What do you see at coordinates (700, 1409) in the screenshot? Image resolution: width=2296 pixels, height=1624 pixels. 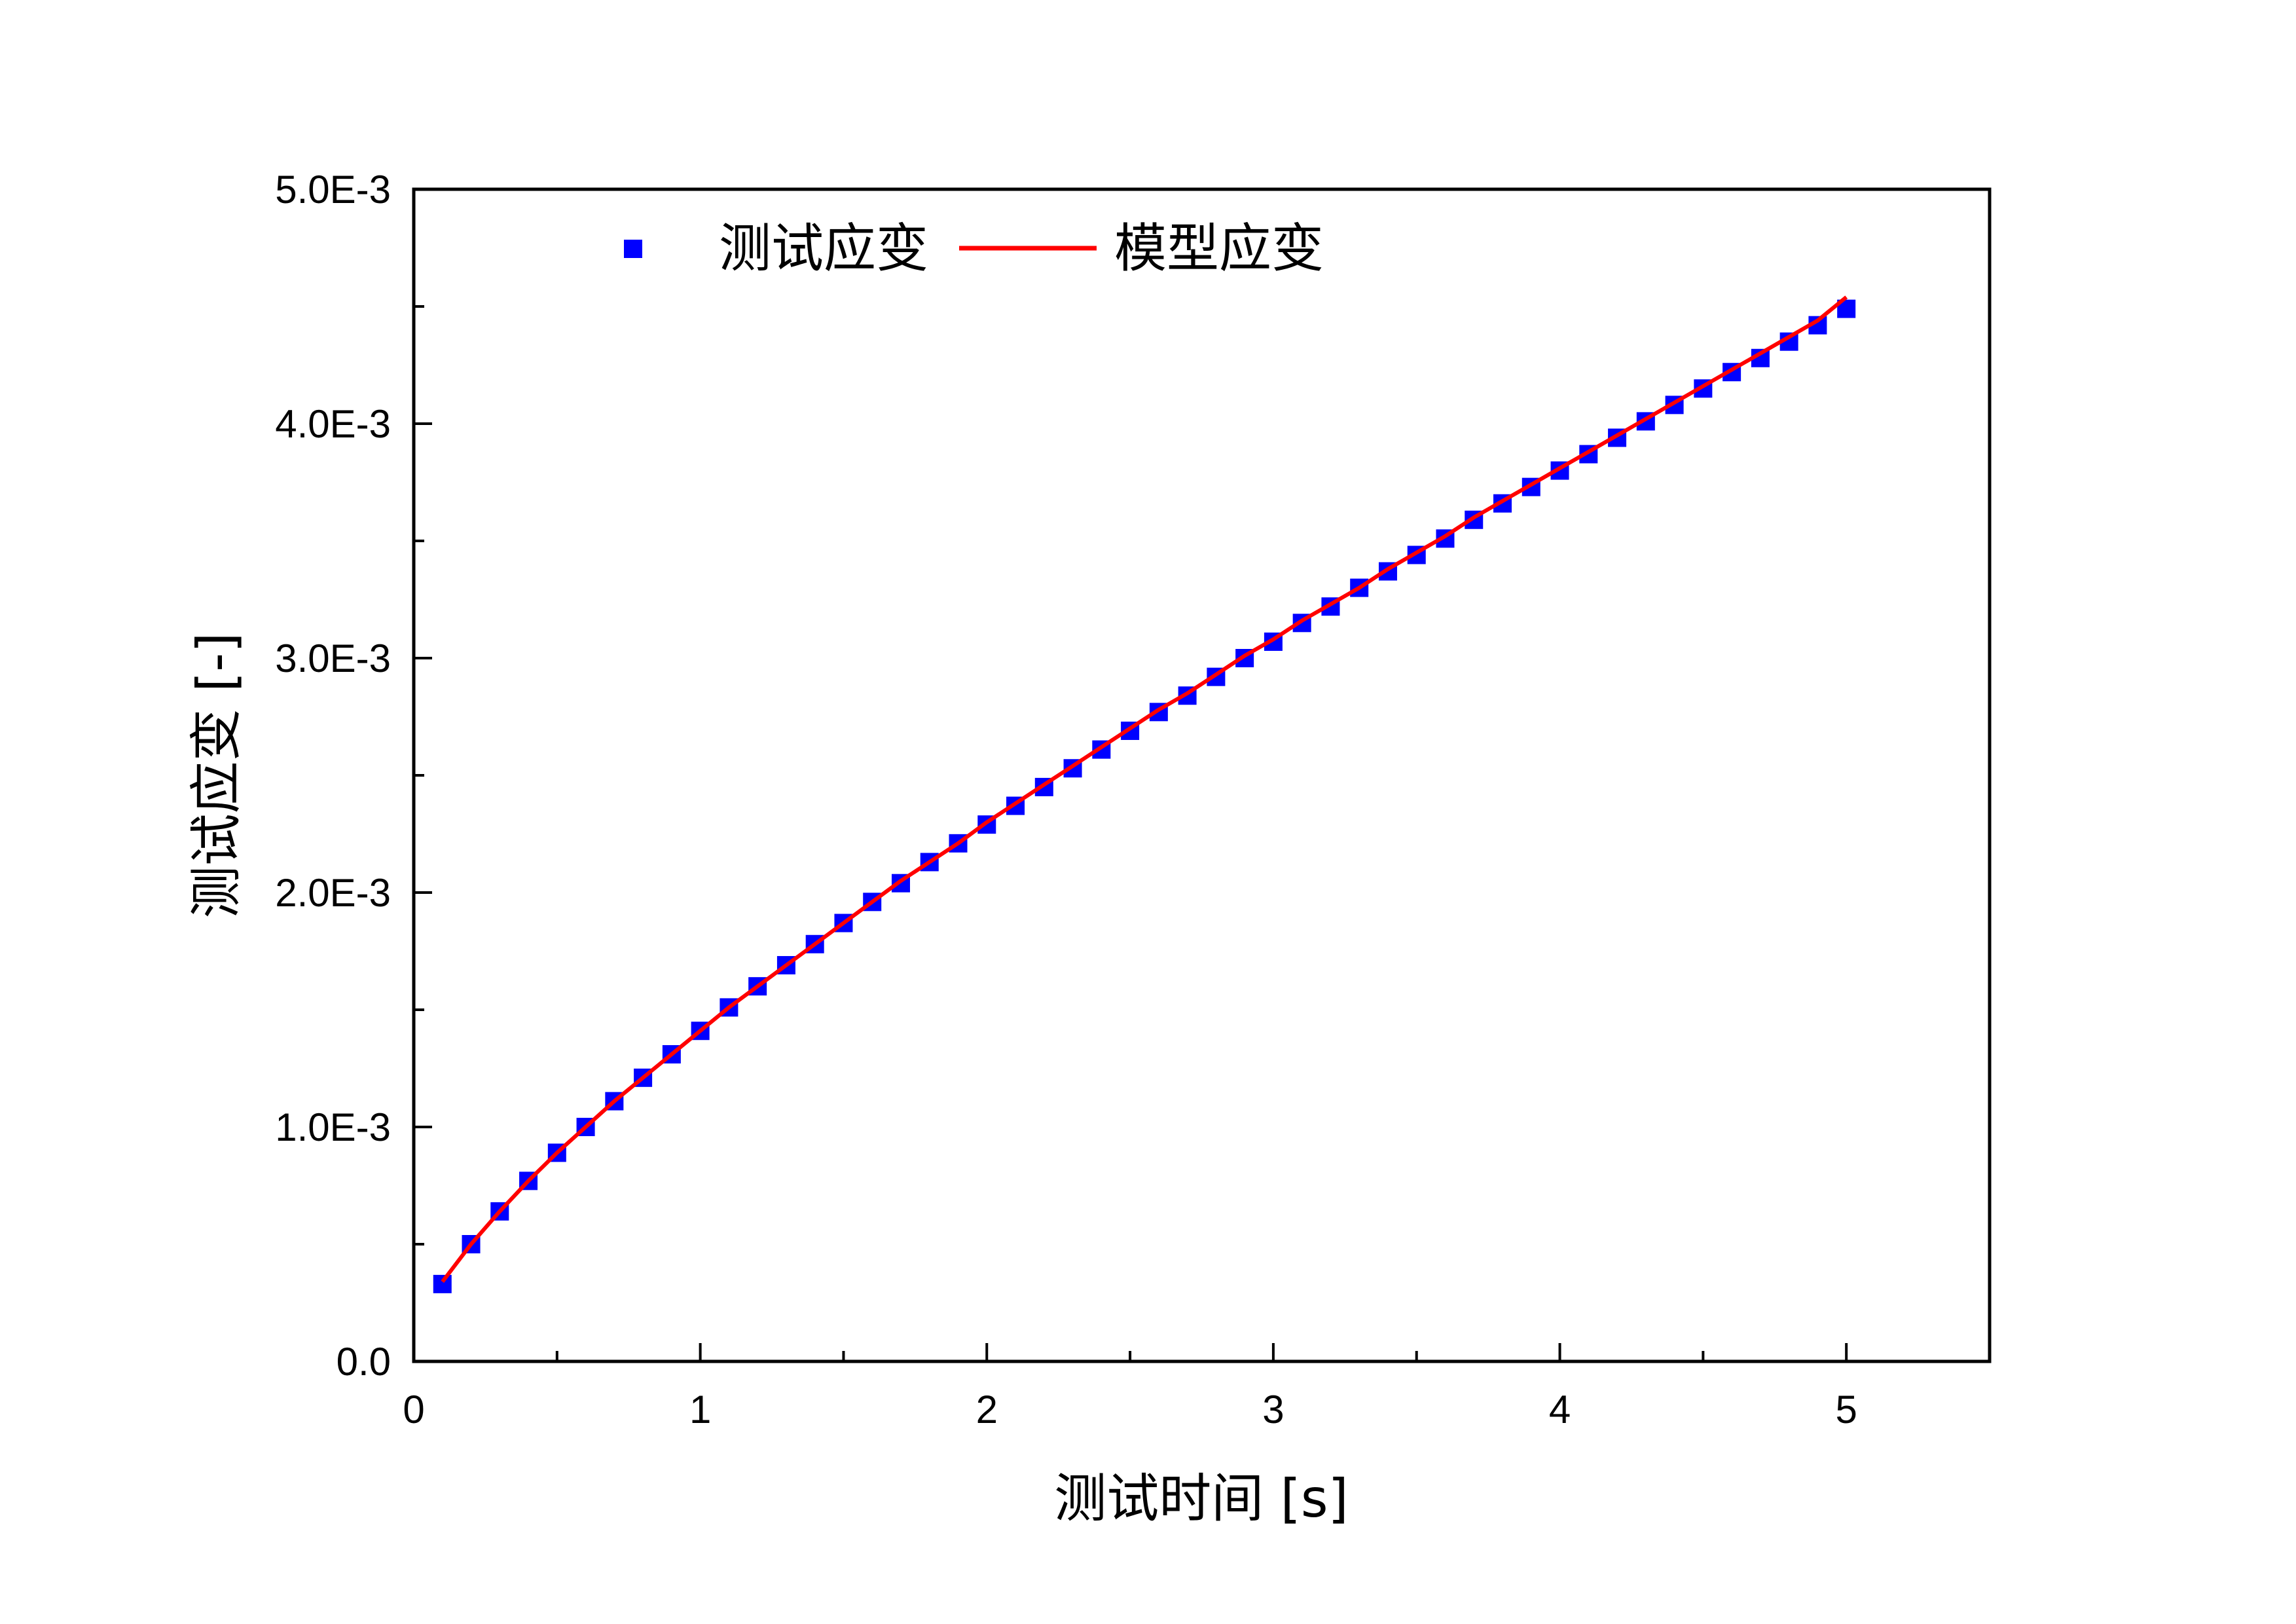 I see `x-tick-label: 1` at bounding box center [700, 1409].